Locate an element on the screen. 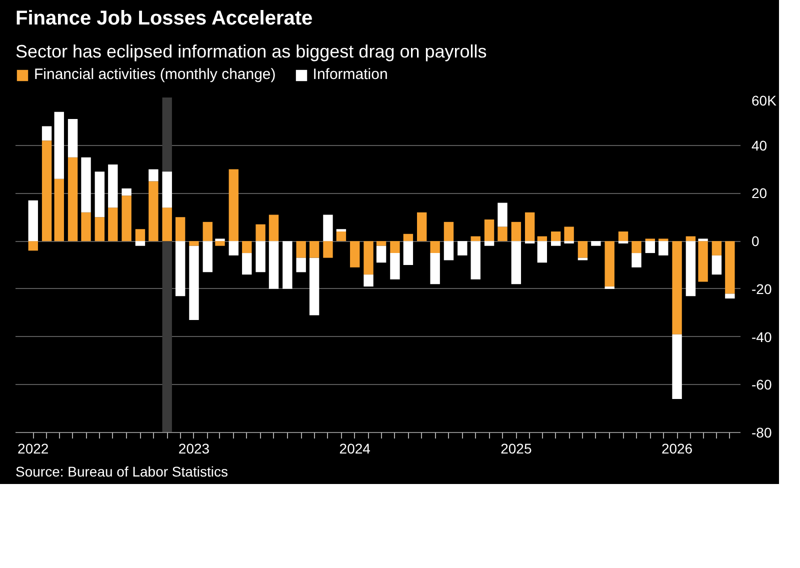 The image size is (800, 568). chart-subtitle: Sector has eclipsed information as biggest drag on payrolls is located at coordinates (251, 52).